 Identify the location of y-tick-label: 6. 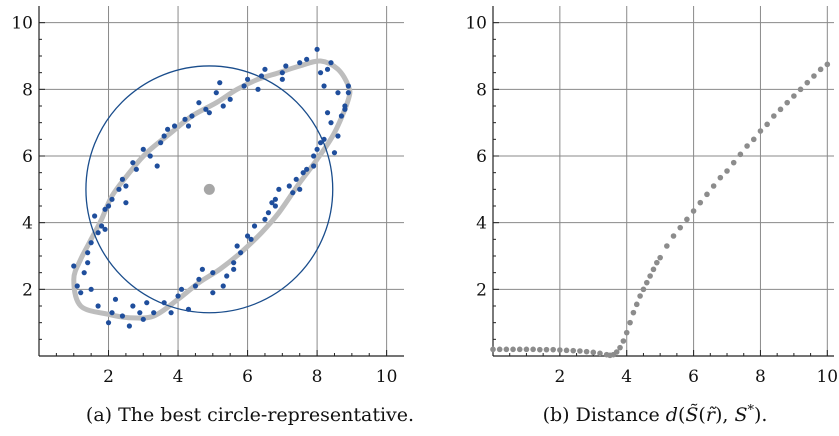
(481, 157).